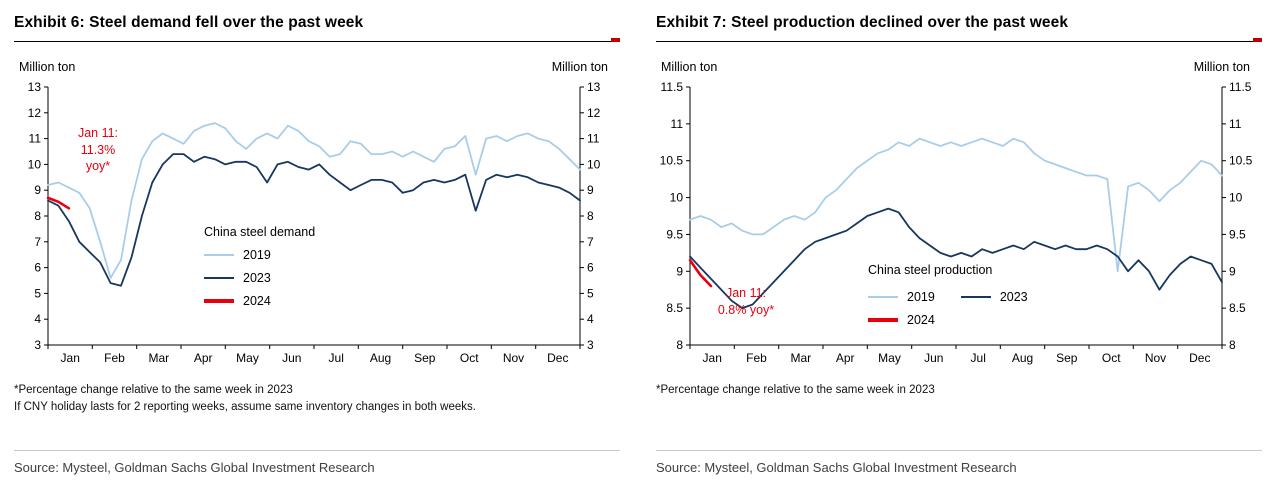 This screenshot has height=485, width=1282. I want to click on legend-title: China steel production, so click(930, 270).